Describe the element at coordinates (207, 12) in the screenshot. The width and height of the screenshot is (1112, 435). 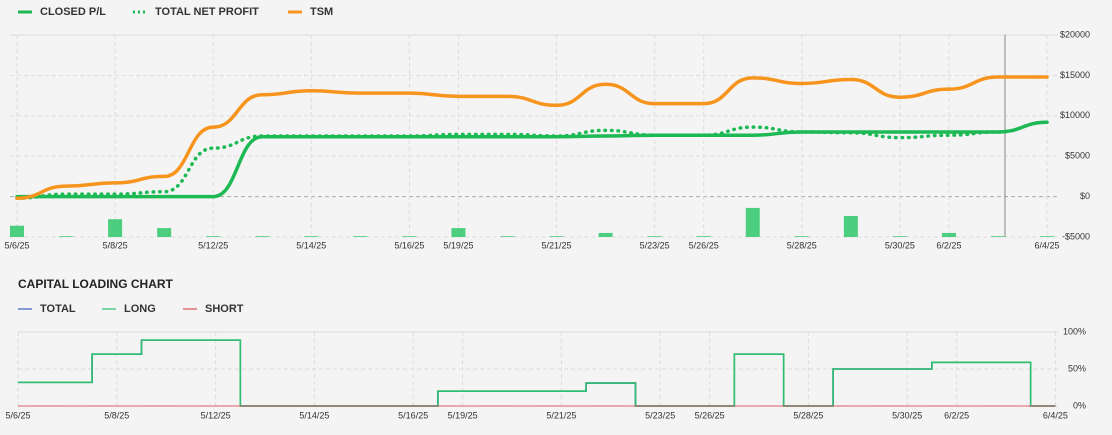
I see `legend-label: TOTAL NET PROFIT` at that location.